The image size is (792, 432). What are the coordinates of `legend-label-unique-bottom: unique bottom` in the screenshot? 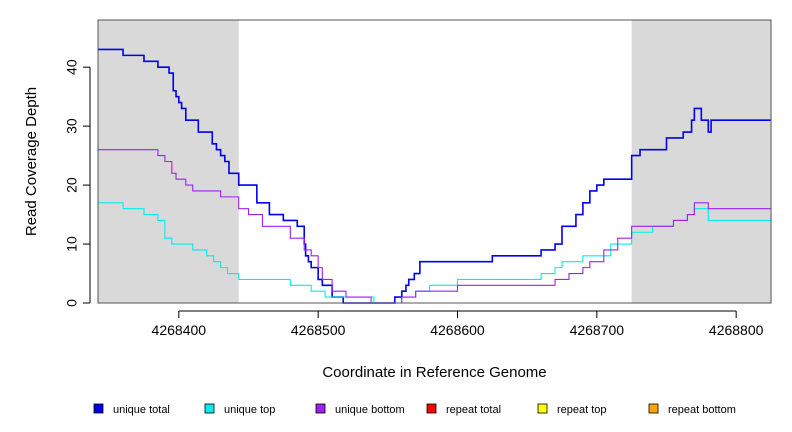 It's located at (370, 410).